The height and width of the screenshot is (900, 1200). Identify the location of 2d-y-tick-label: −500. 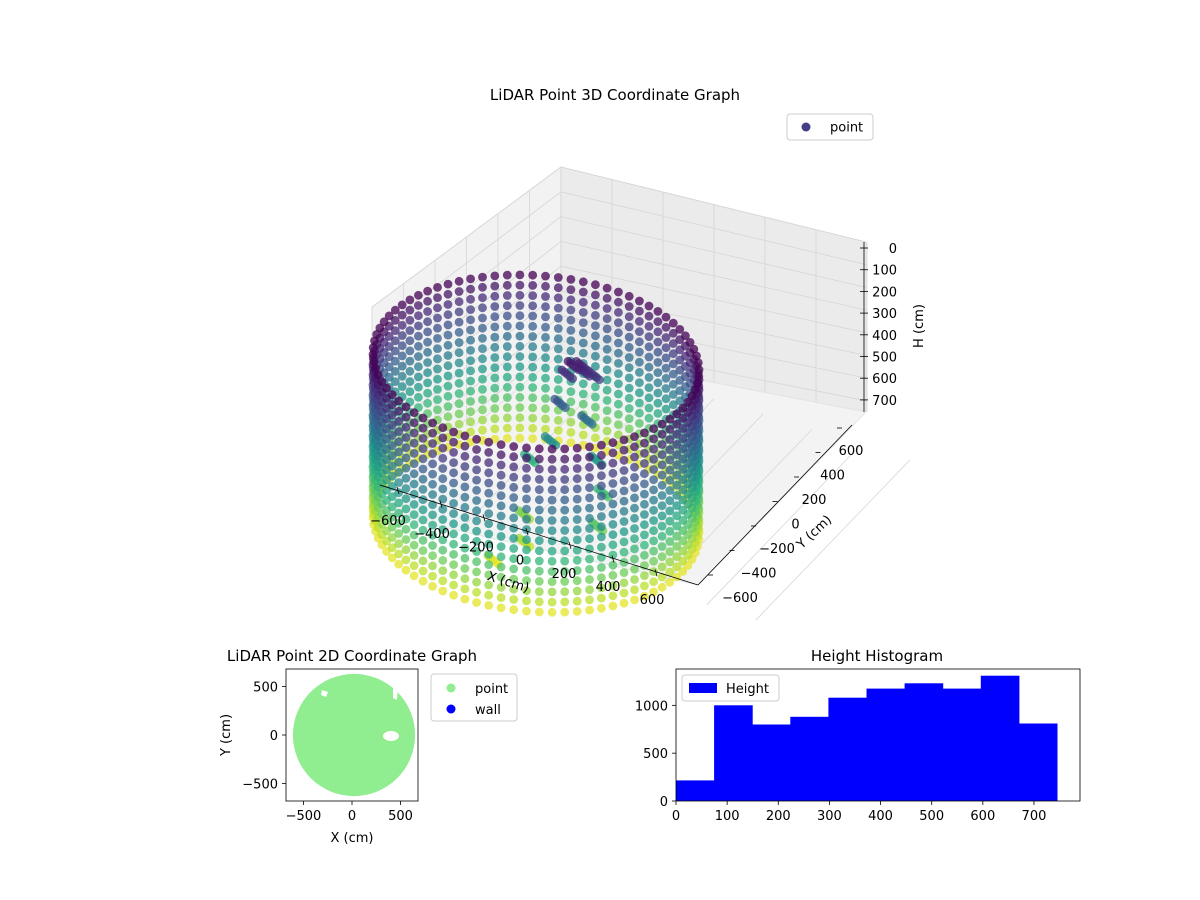
(260, 785).